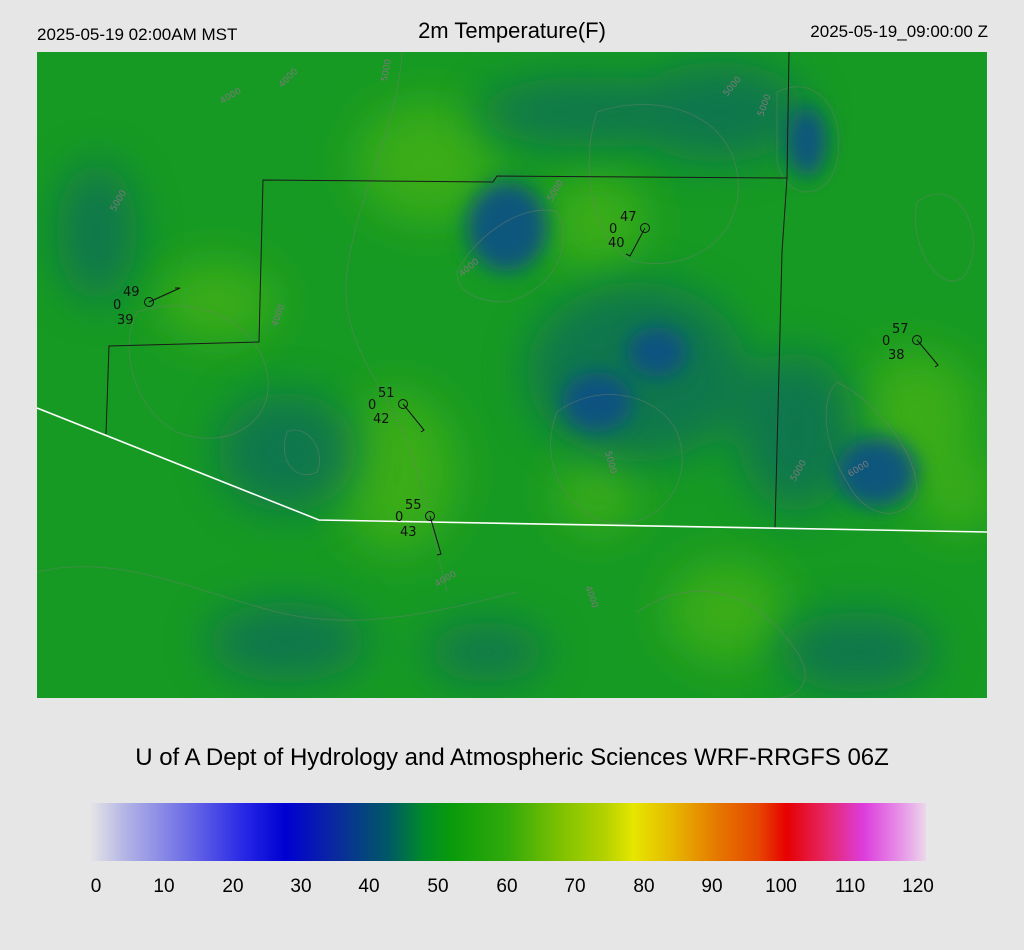  I want to click on colorbar-tick-label: 10, so click(164, 886).